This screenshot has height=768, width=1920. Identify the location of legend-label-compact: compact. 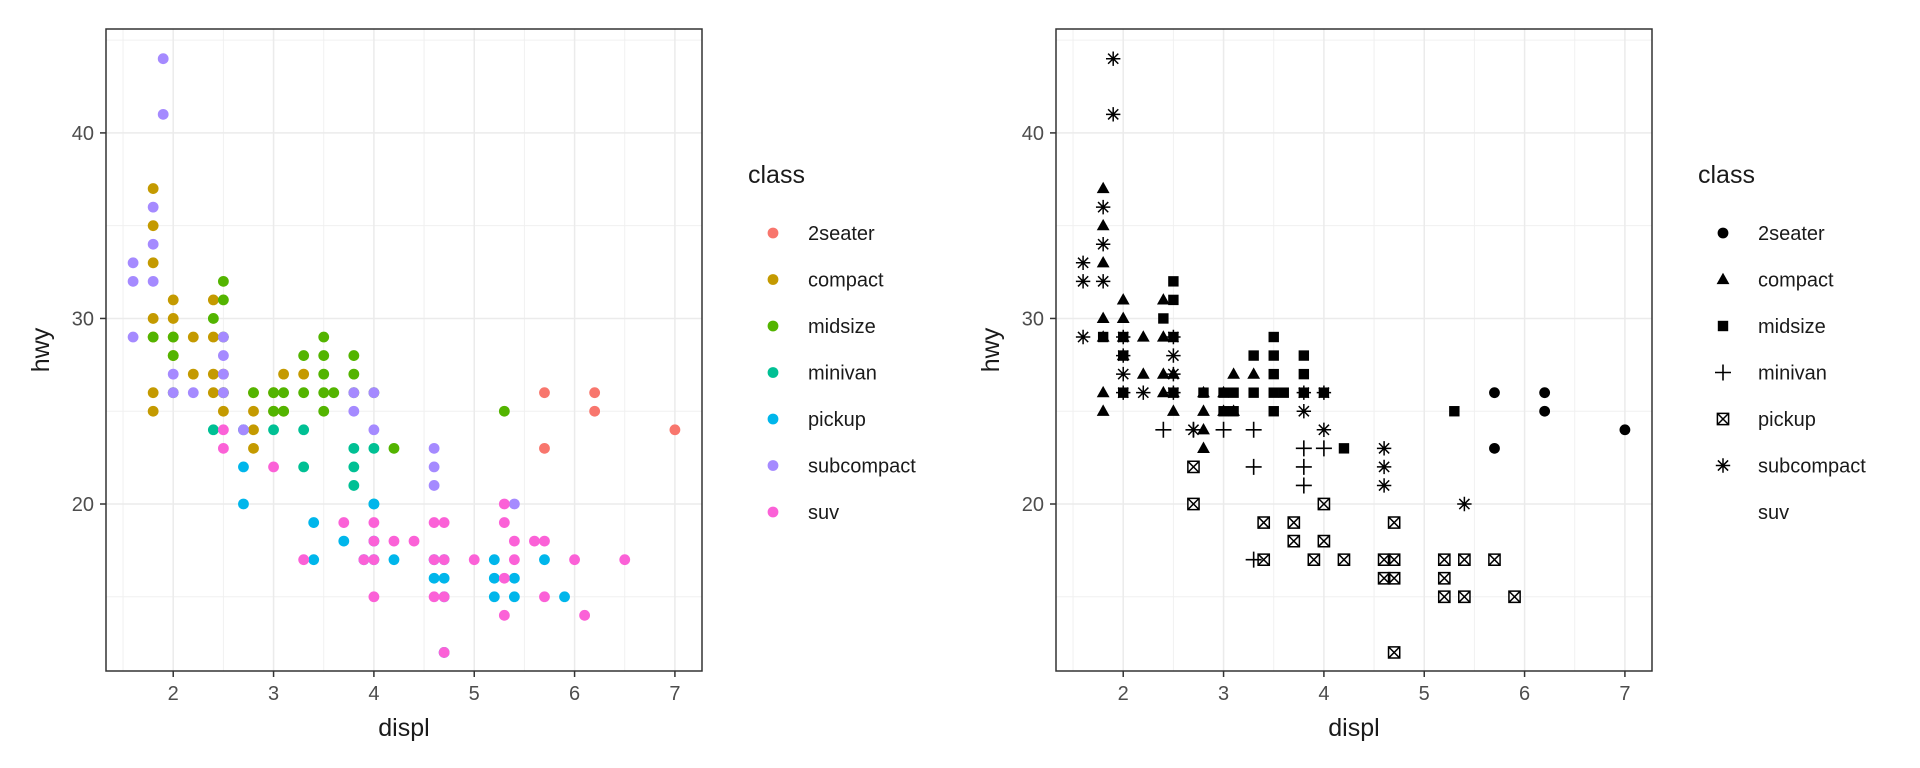
(1796, 281).